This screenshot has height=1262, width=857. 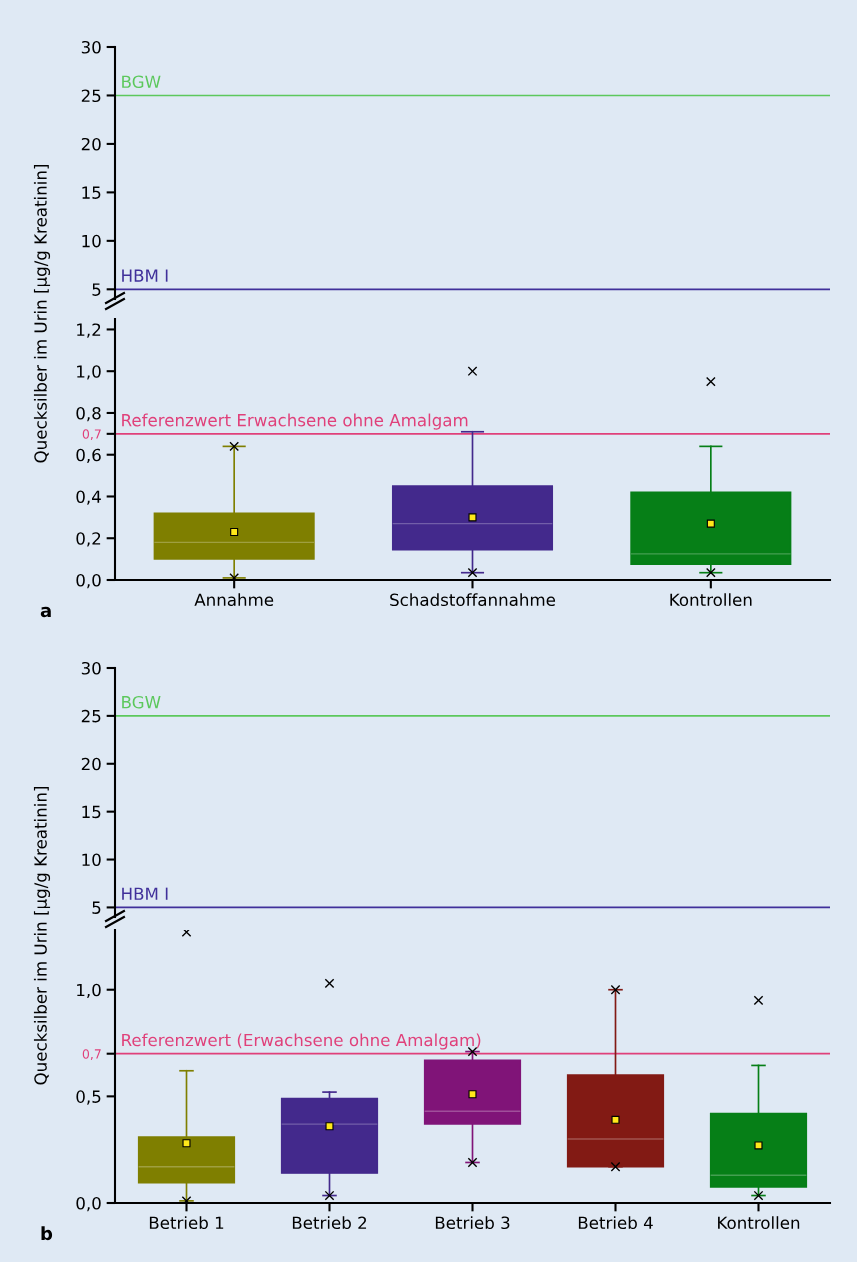 I want to click on x-tick-label: Schadstoffannahme, so click(x=473, y=600).